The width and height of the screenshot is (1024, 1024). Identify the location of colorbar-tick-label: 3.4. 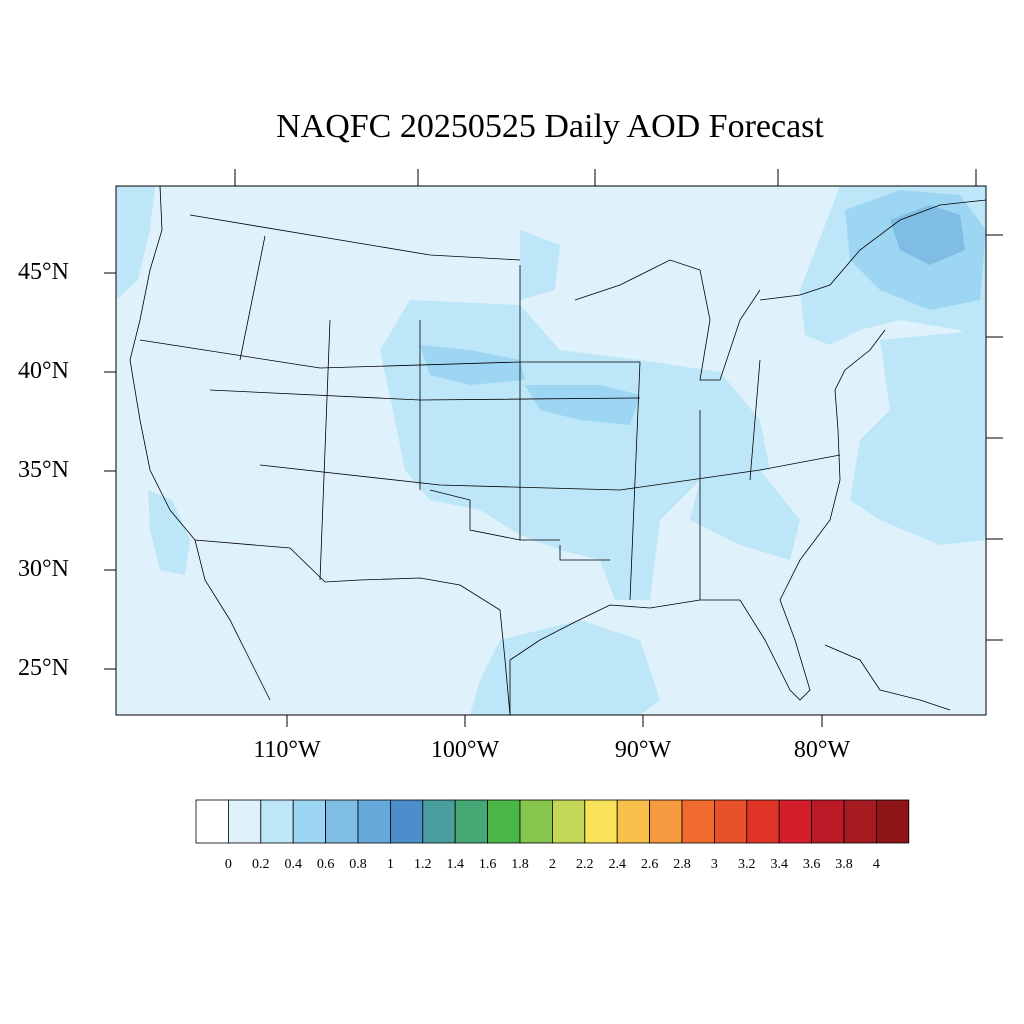
(779, 864).